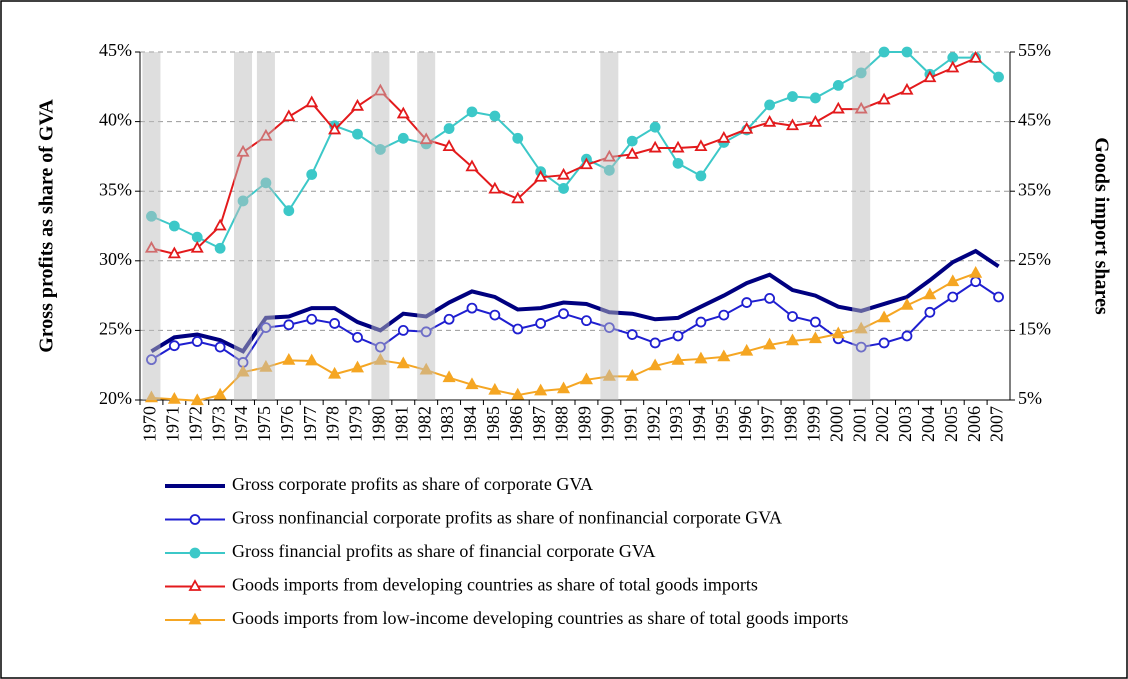 The image size is (1128, 679). What do you see at coordinates (1034, 120) in the screenshot?
I see `y2-tick-label: 45%` at bounding box center [1034, 120].